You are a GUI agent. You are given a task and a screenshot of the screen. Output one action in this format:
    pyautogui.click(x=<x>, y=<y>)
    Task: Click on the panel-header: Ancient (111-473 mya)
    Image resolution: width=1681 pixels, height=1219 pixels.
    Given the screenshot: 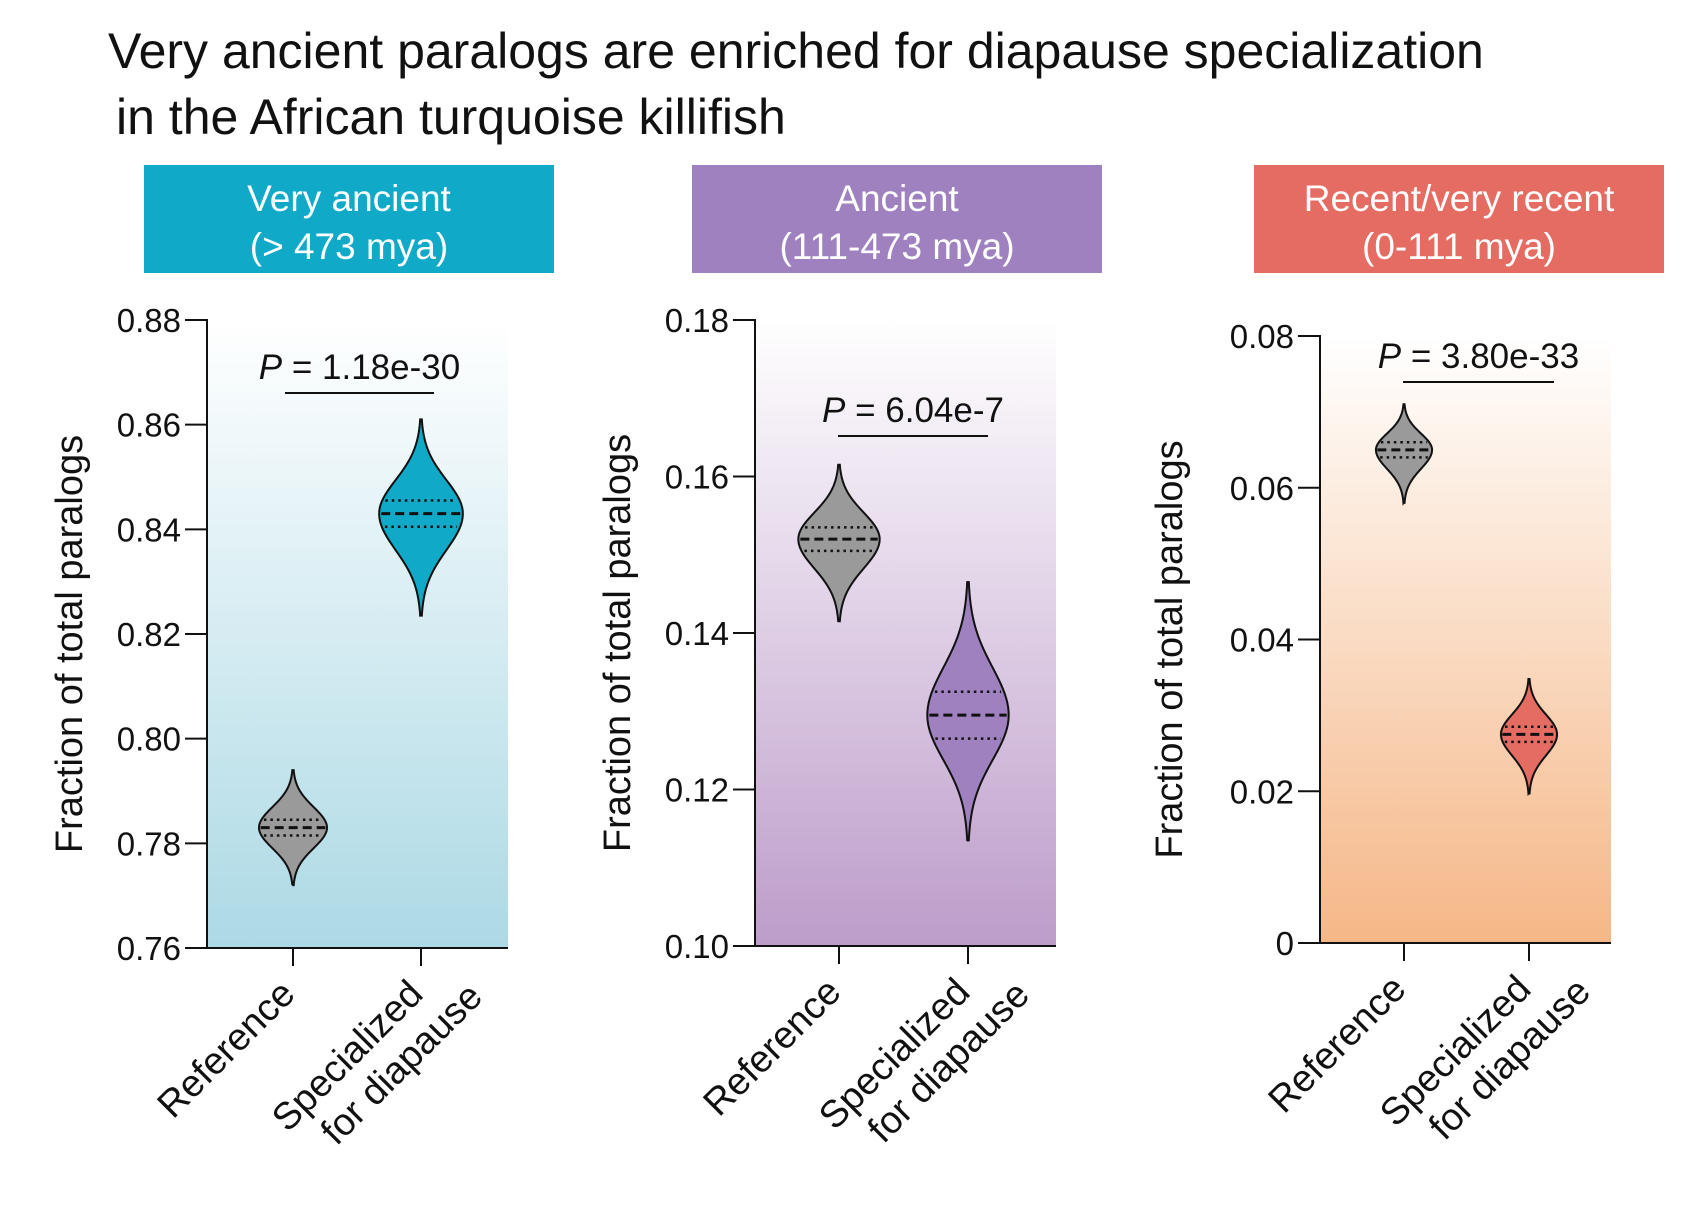 What is the action you would take?
    pyautogui.click(x=897, y=219)
    